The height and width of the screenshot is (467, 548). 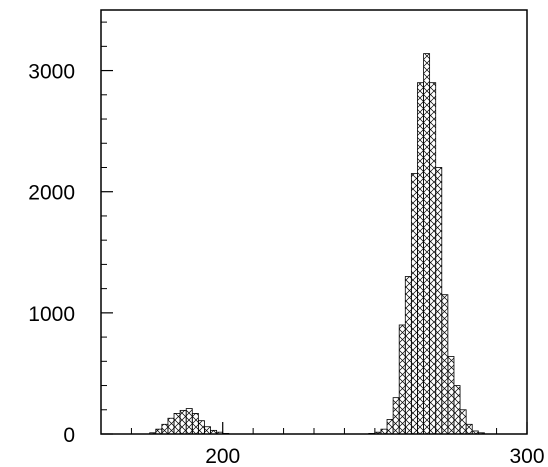 I want to click on y-tick-label: 2000, so click(x=51, y=193).